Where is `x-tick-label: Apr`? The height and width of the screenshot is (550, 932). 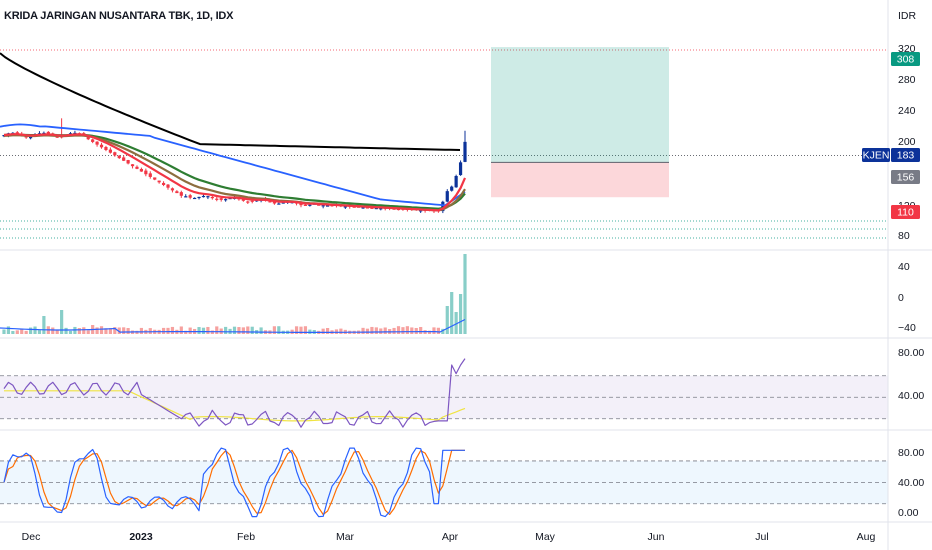 x-tick-label: Apr is located at coordinates (450, 537).